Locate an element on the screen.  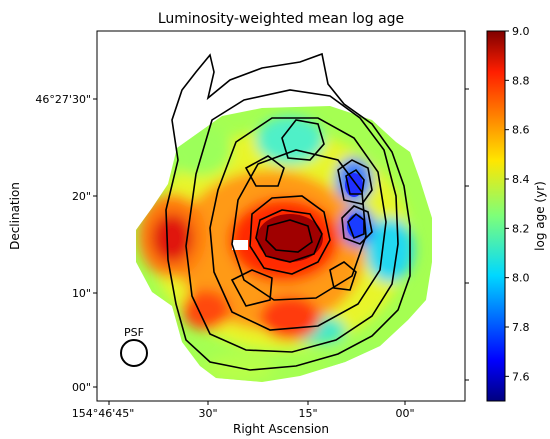
masked-pixels is located at coordinates (240, 245).